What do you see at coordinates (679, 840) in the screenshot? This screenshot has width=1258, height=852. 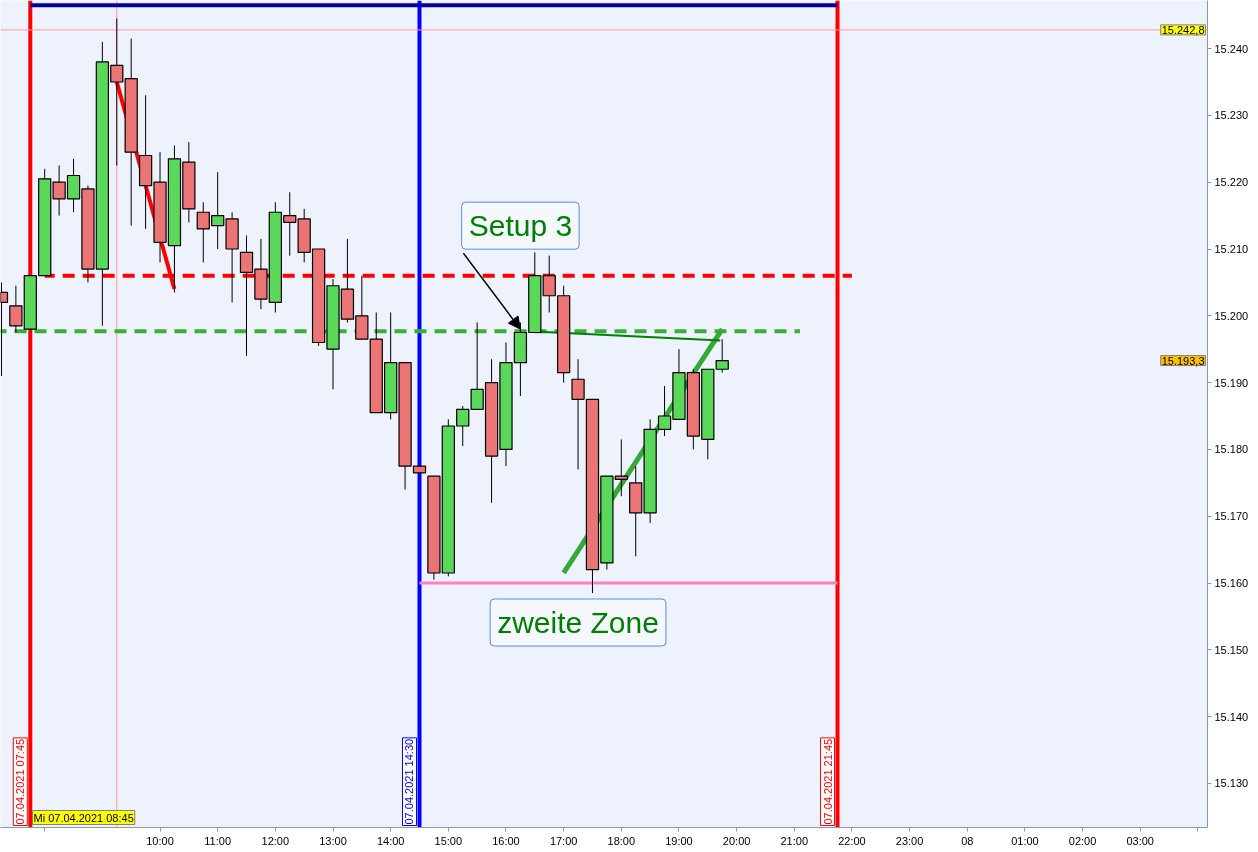 I see `x-tick-label: 19:00` at bounding box center [679, 840].